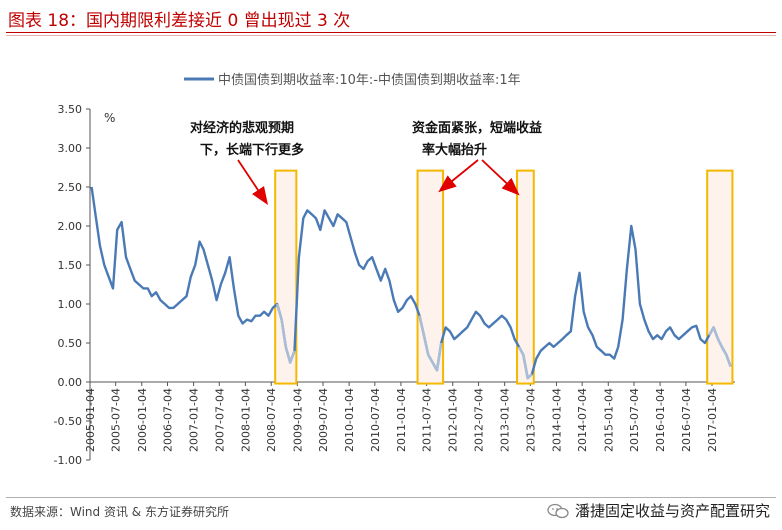 This screenshot has height=530, width=782. I want to click on data-source: 数据来源：Wind 资讯 & 东方证券研究所, so click(119, 512).